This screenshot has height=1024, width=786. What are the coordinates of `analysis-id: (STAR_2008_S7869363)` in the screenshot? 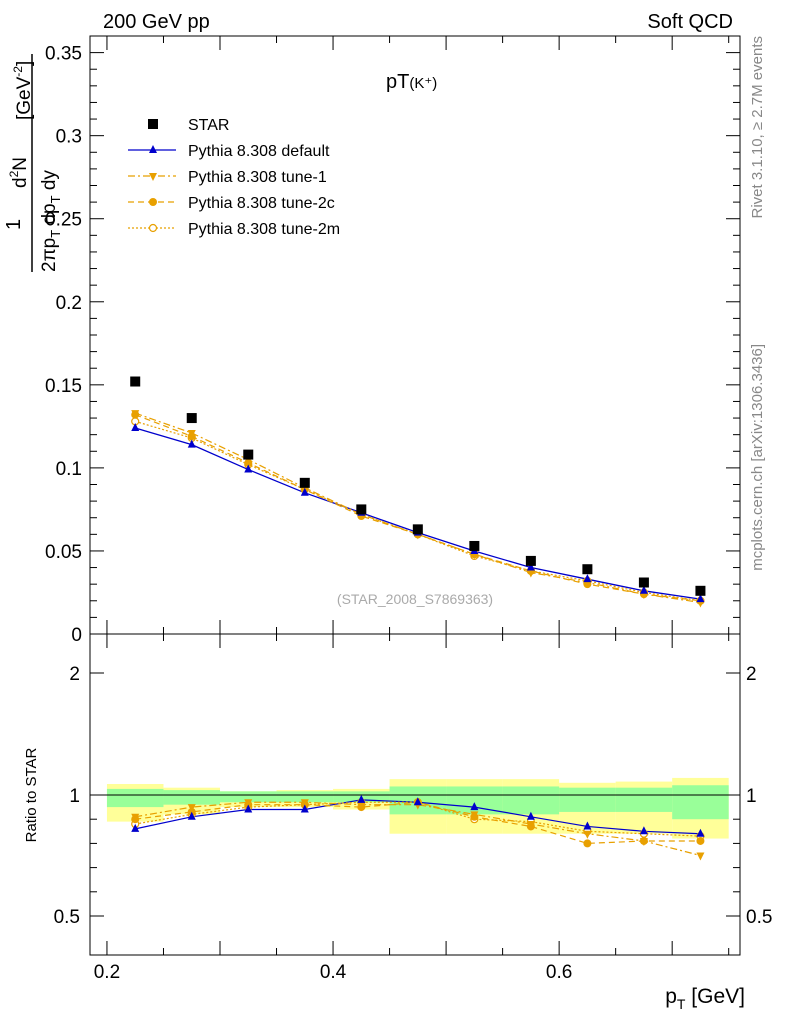 It's located at (415, 599).